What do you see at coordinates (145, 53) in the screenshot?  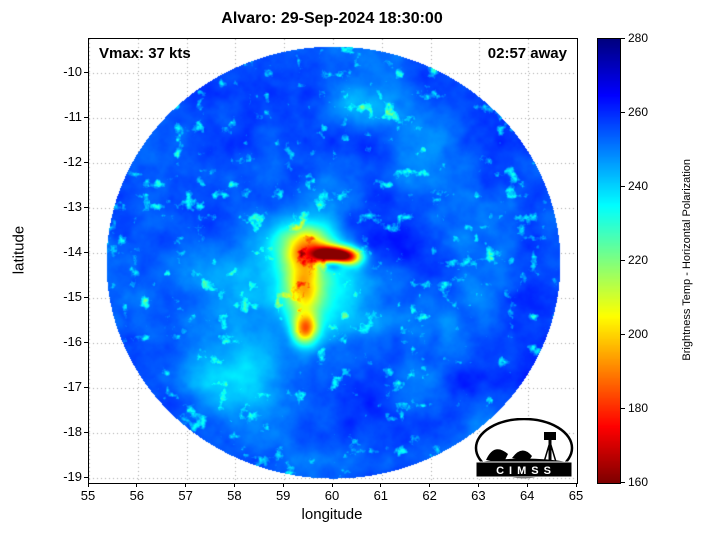 I see `vmax-annotation: Vmax: 37 kts` at bounding box center [145, 53].